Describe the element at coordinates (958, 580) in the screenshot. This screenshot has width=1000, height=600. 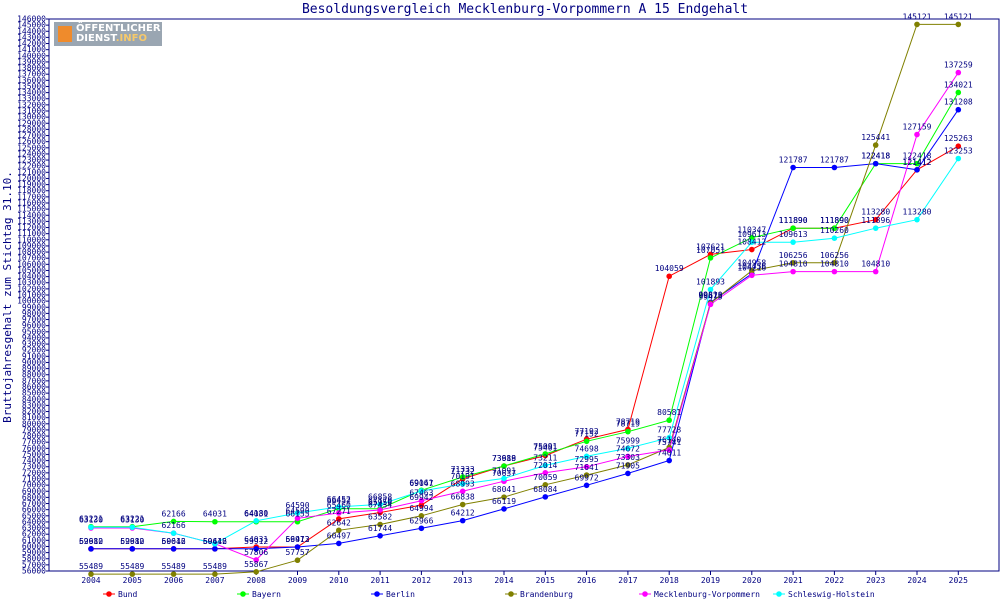
I see `x-tick-label: 2025` at that location.